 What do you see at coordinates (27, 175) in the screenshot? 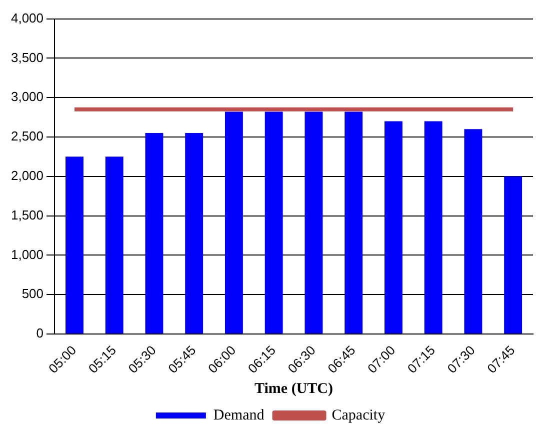
I see `y-tick-label: 2,000` at bounding box center [27, 175].